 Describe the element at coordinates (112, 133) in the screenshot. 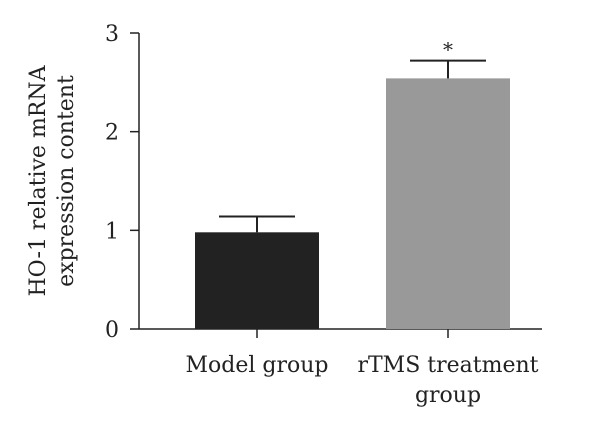

I see `y-tick-label: 2` at that location.